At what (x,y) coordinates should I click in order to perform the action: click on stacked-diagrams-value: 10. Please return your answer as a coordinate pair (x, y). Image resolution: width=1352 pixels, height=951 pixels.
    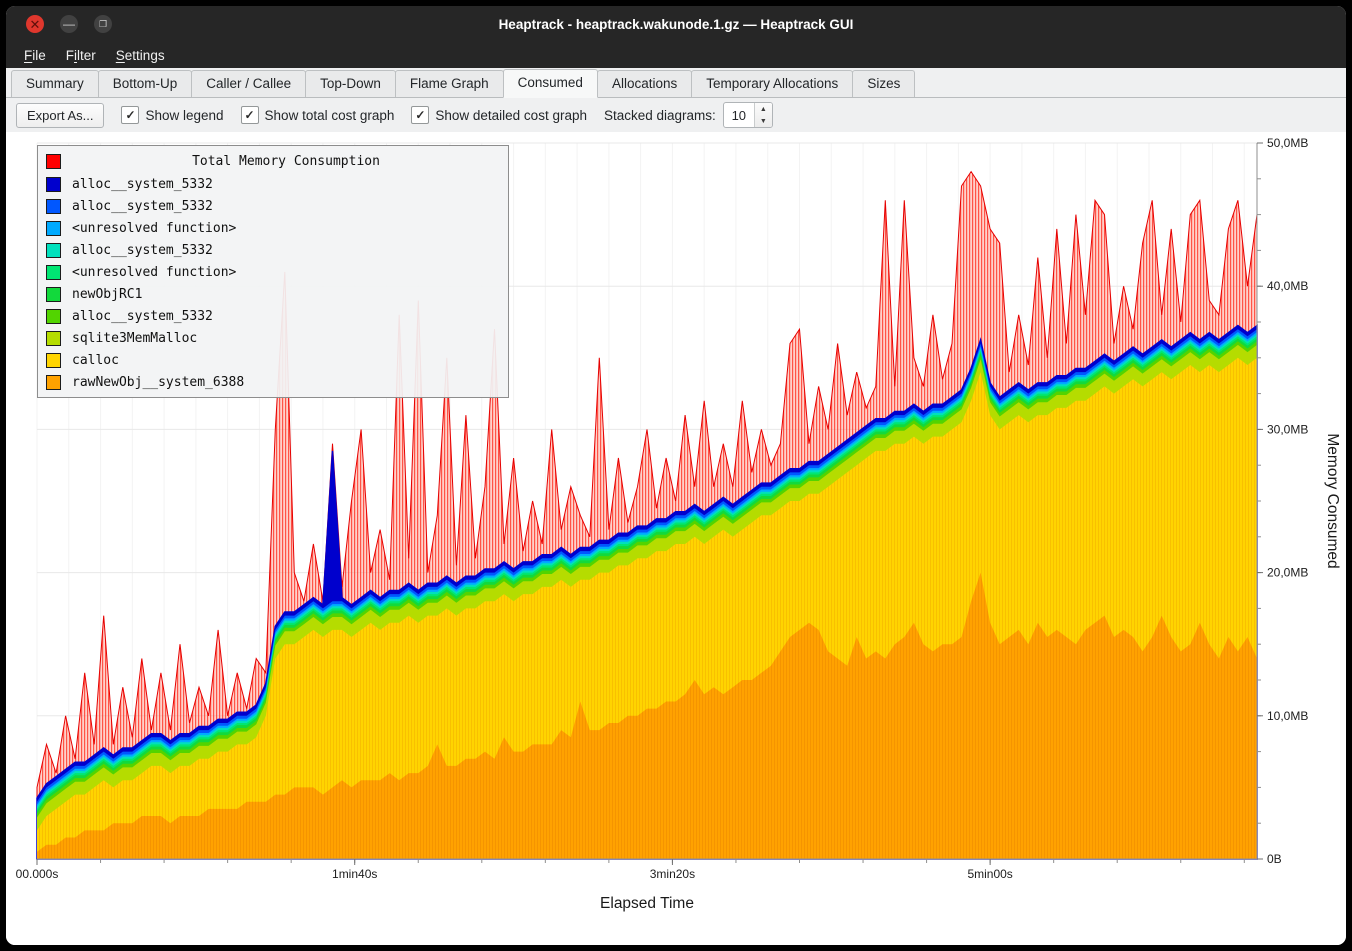
    Looking at the image, I should click on (739, 115).